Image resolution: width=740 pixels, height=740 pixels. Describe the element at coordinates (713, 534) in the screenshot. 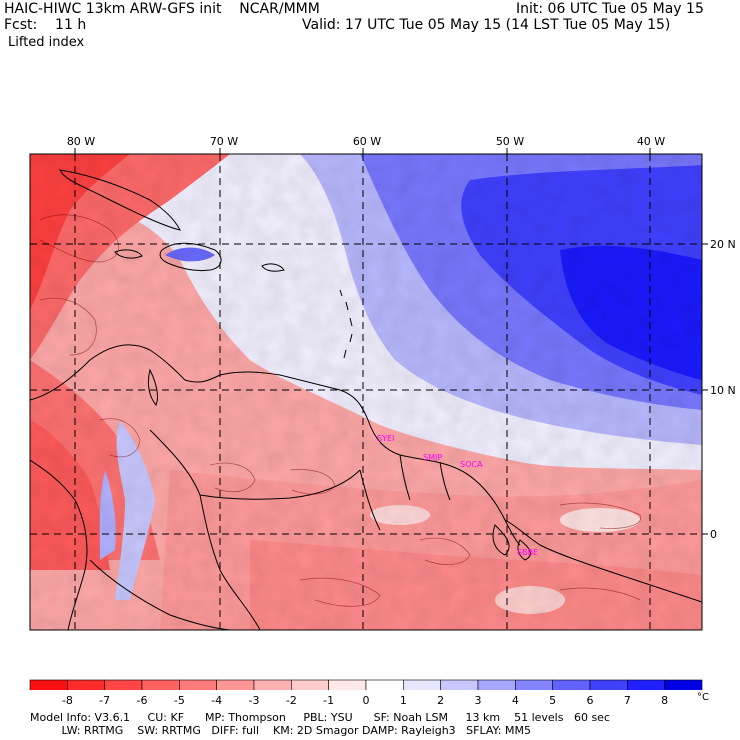

I see `lat-label-0: 0` at that location.